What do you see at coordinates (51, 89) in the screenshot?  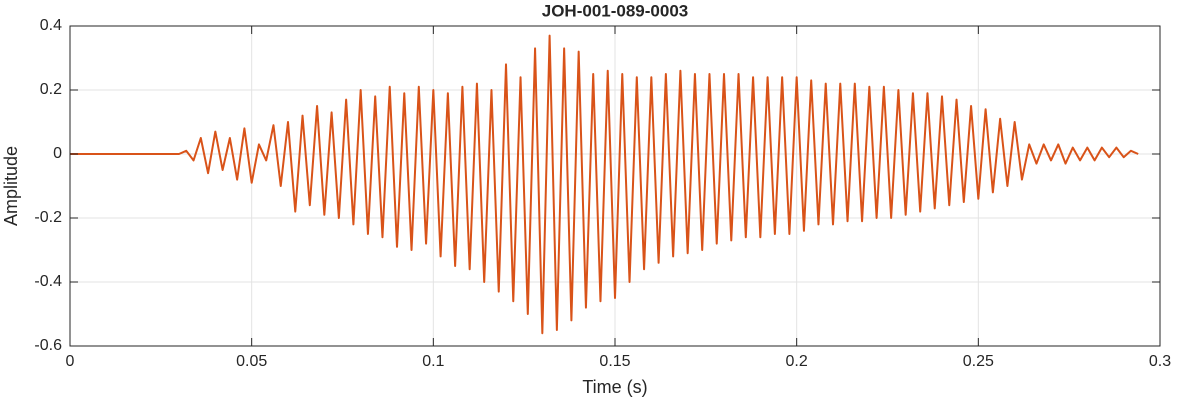 I see `y-tick-label: 0.2` at bounding box center [51, 89].